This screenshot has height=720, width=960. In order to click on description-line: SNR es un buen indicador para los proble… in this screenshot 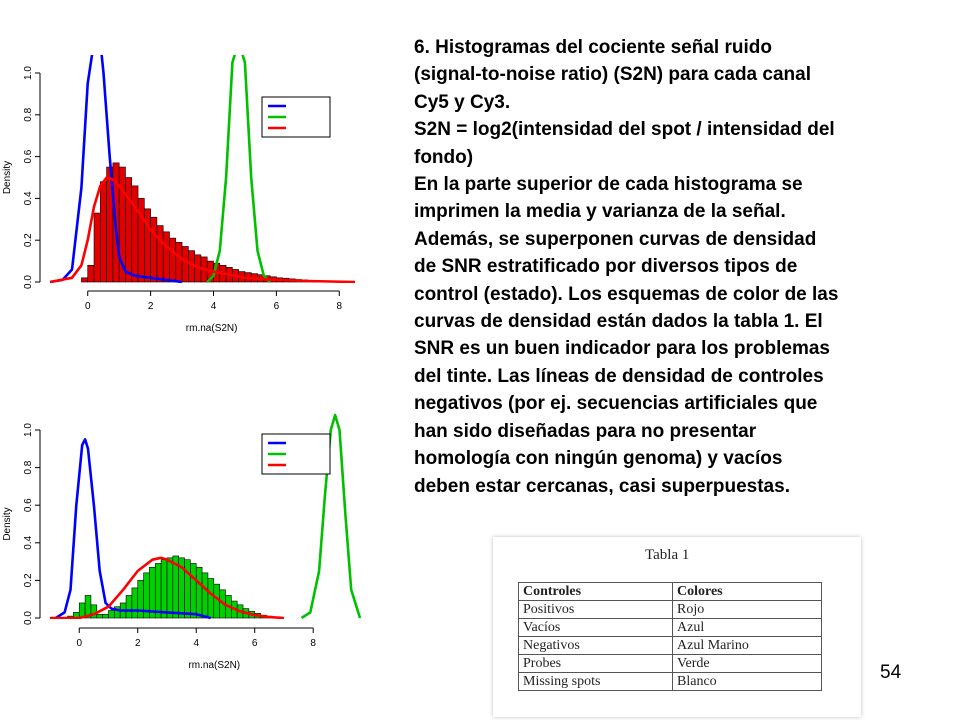, I will do `click(622, 349)`.